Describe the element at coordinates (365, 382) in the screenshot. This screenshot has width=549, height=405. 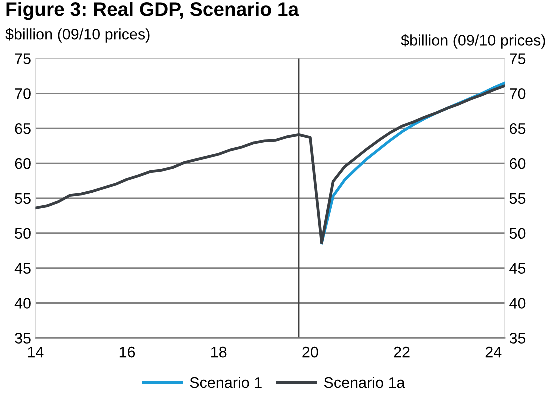
I see `legend-label: Scenario 1a` at that location.